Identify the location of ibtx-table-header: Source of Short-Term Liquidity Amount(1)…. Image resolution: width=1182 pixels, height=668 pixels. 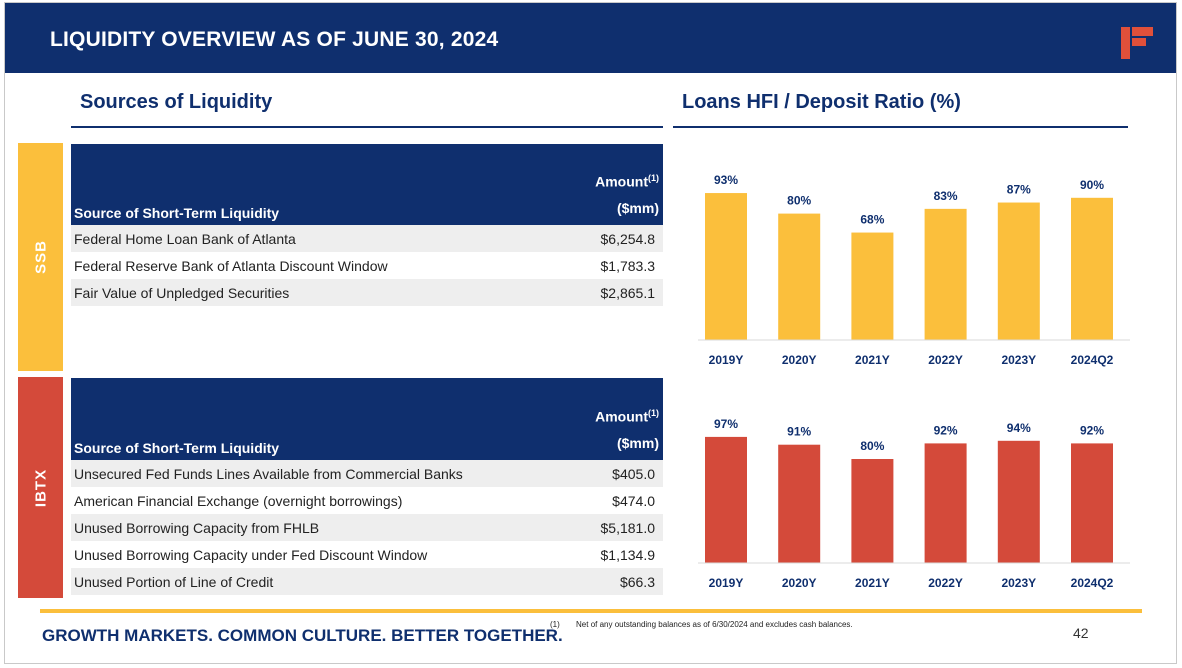
(367, 419).